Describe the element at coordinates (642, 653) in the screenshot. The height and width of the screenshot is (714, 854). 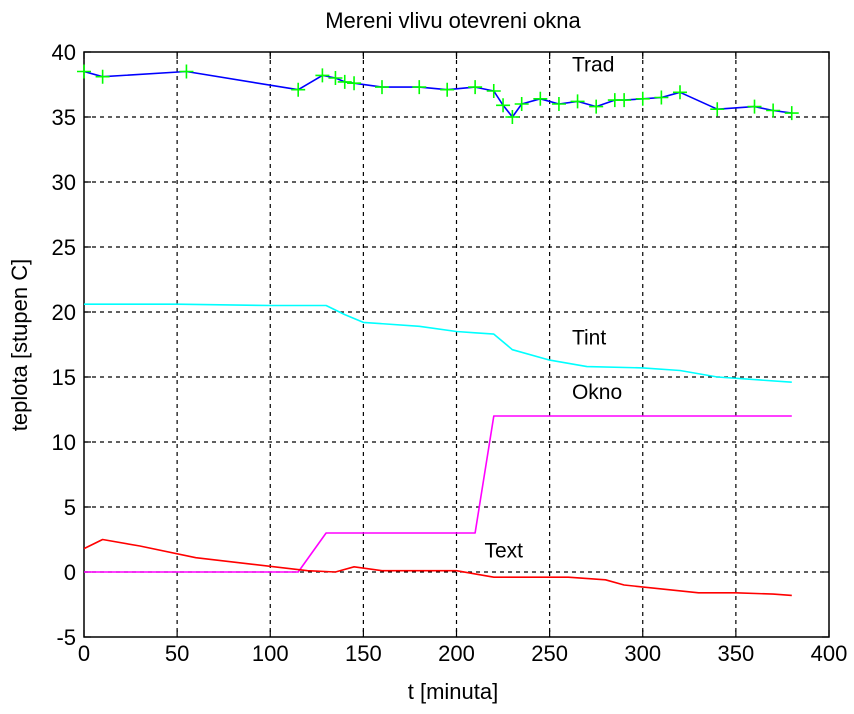
I see `x-tick-label: 300` at that location.